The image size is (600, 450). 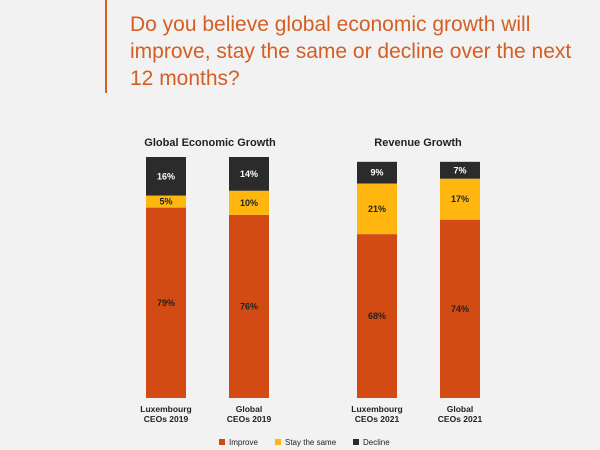 I want to click on data-label: 9%, so click(x=376, y=173).